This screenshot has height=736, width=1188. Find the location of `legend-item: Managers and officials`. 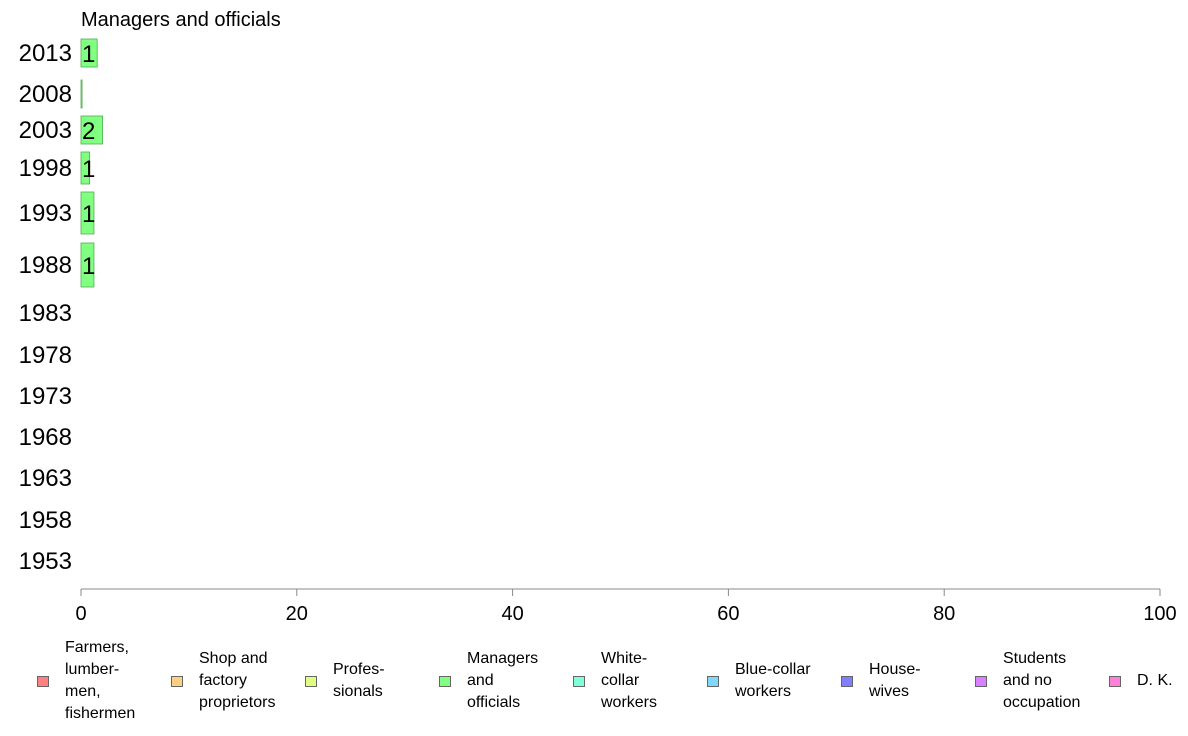

legend-item: Managers and officials is located at coordinates (488, 681).